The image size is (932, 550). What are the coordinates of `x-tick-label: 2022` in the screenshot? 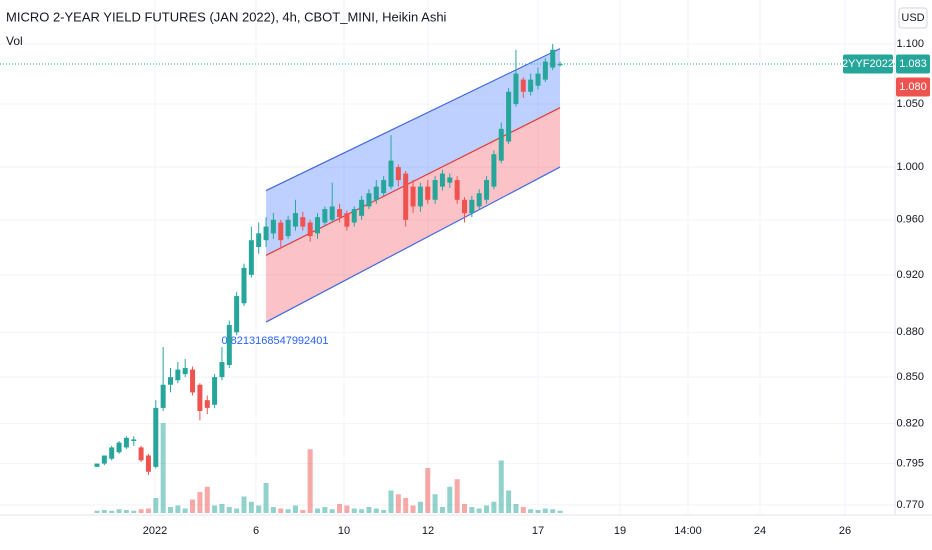 It's located at (155, 531).